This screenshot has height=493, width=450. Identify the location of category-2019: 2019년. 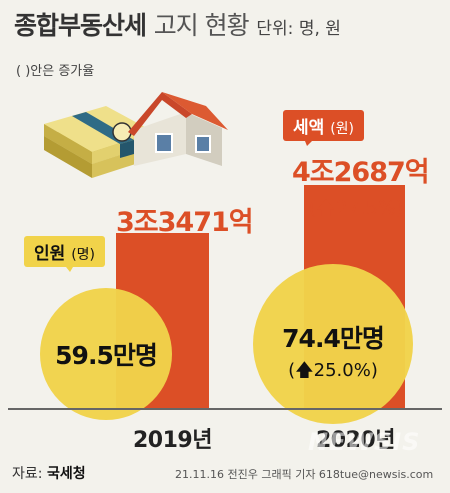
(172, 440).